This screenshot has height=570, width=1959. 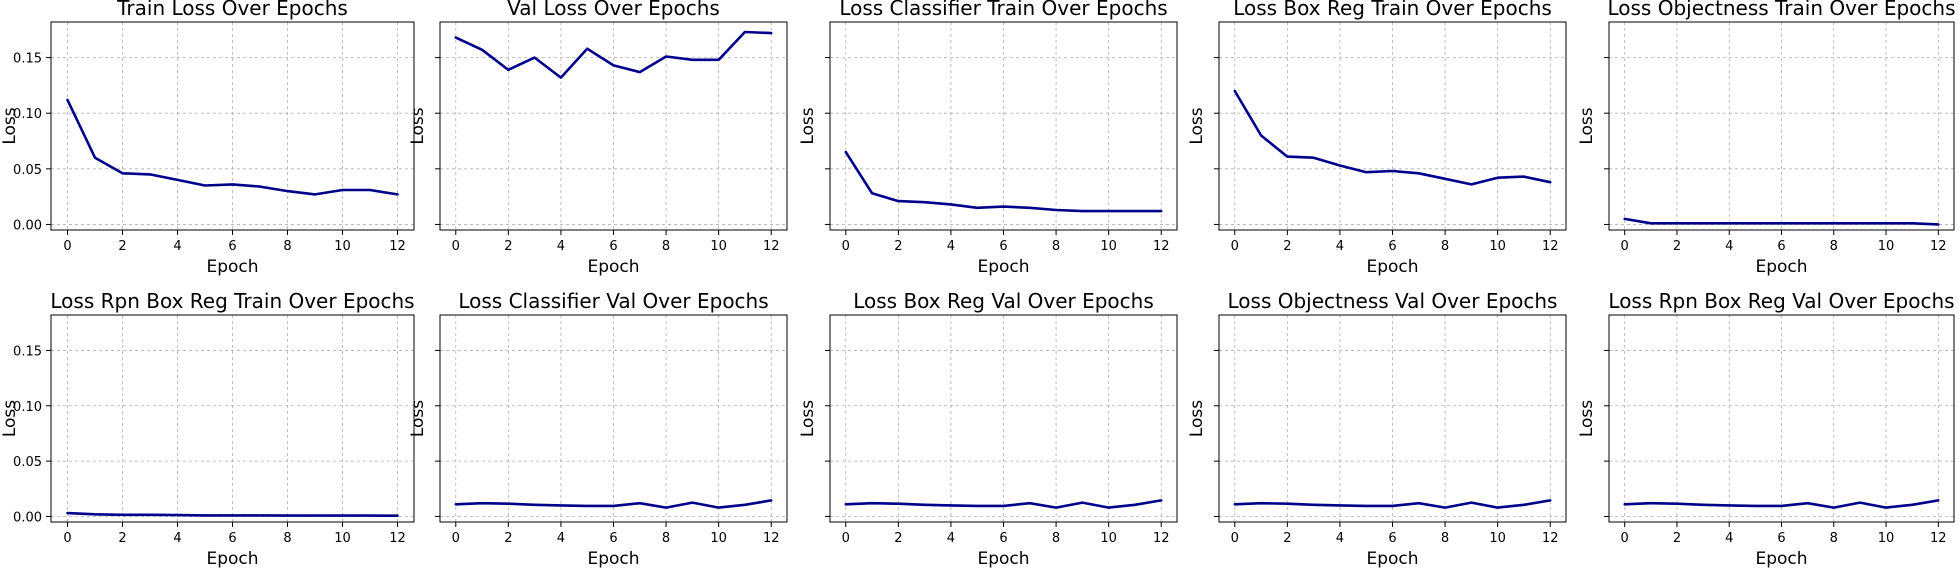 What do you see at coordinates (232, 10) in the screenshot?
I see `chart-title: Train Loss Over Epochs` at bounding box center [232, 10].